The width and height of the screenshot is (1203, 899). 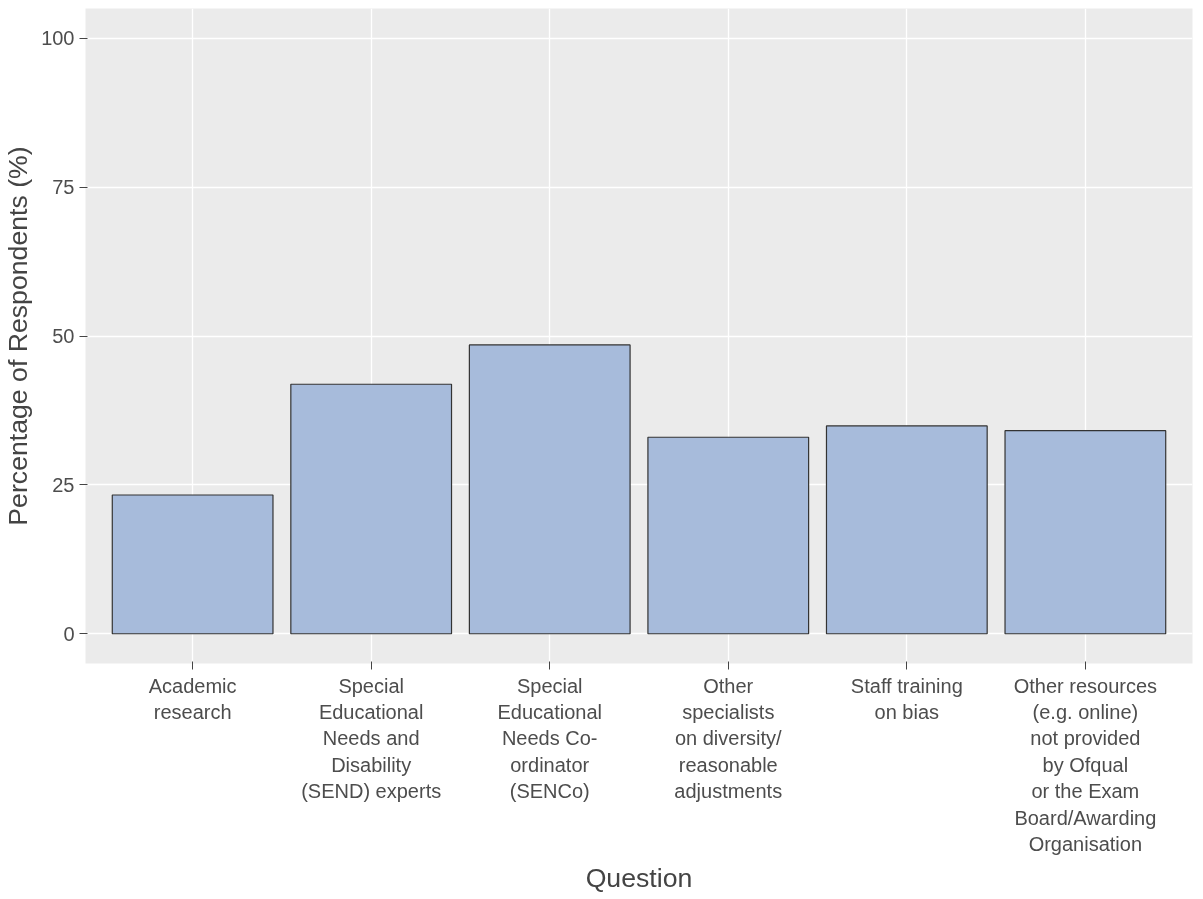 What do you see at coordinates (192, 698) in the screenshot?
I see `x-tick-label: Academic research` at bounding box center [192, 698].